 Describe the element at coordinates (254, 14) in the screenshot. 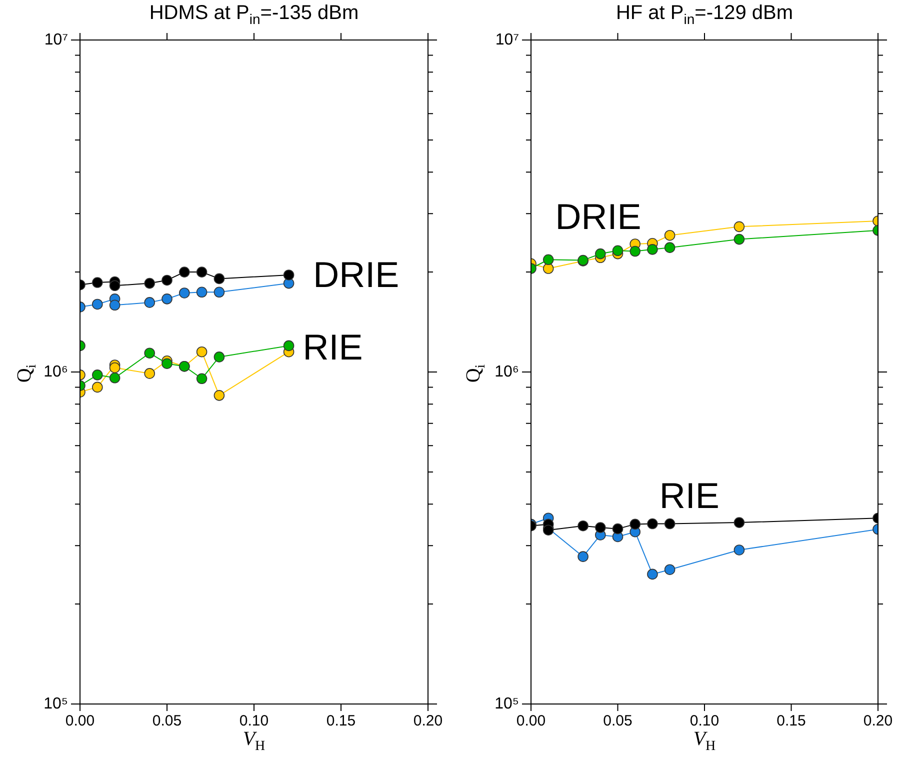

I see `chart-title: HDMS at P$_{in}$=-135 dBm` at that location.